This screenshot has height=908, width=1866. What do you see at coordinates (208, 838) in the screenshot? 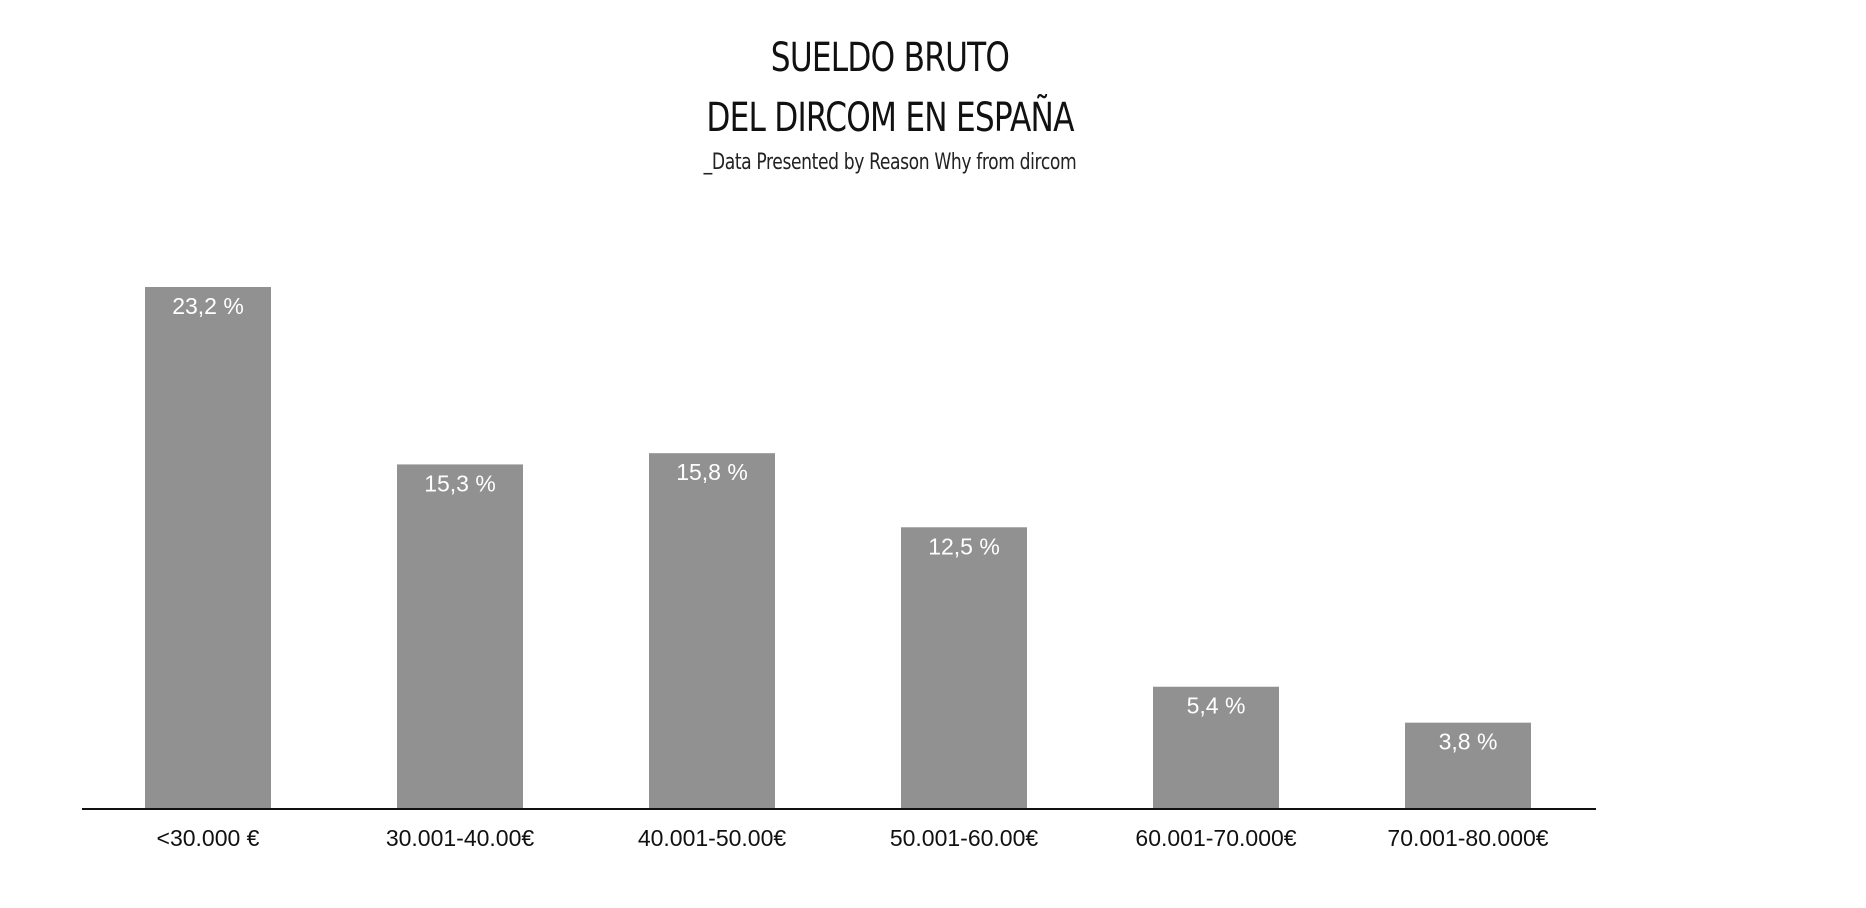
I see `x-tick-label: <30.000 €` at bounding box center [208, 838].